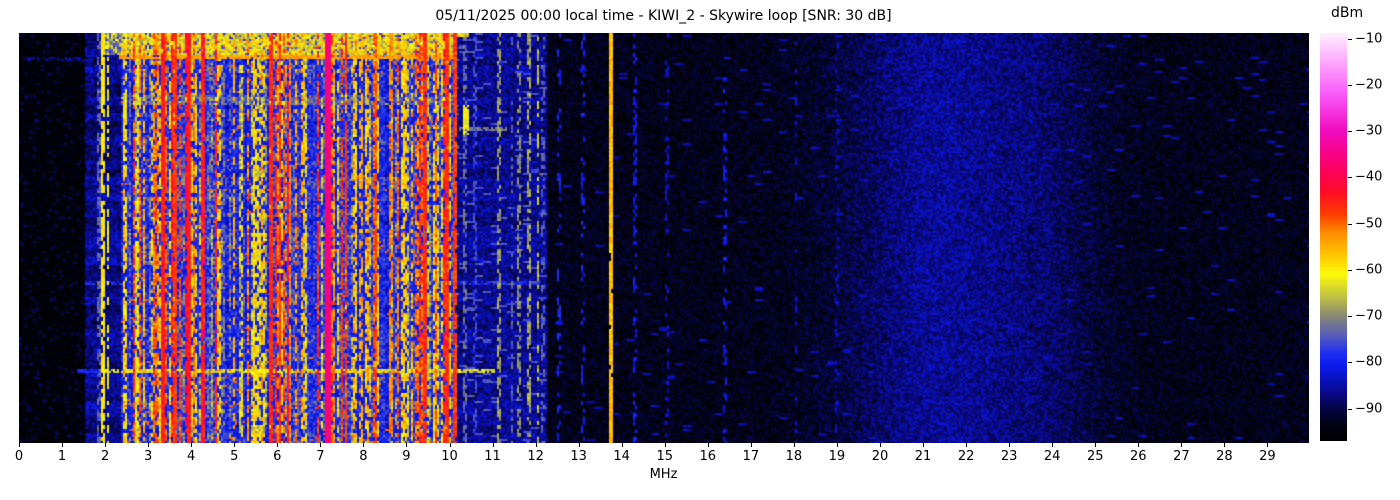  I want to click on x-tick-label: 4, so click(191, 456).